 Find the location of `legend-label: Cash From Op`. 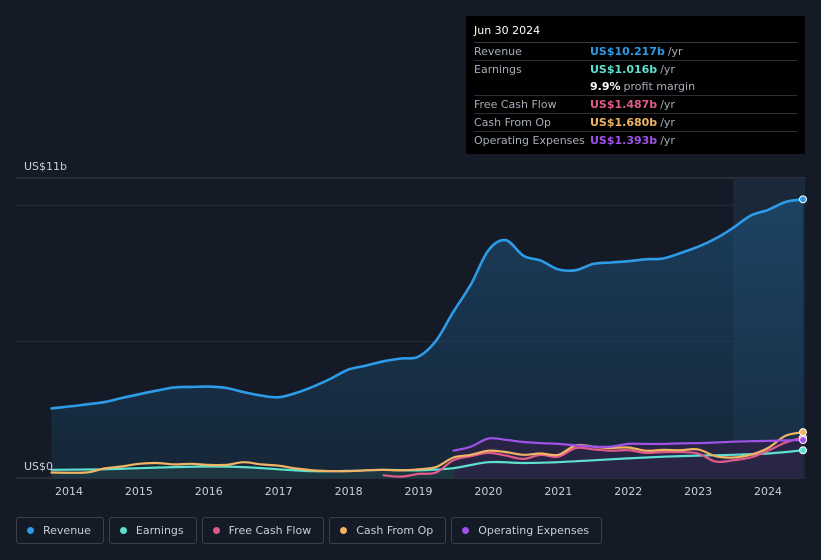

legend-label: Cash From Op is located at coordinates (395, 530).